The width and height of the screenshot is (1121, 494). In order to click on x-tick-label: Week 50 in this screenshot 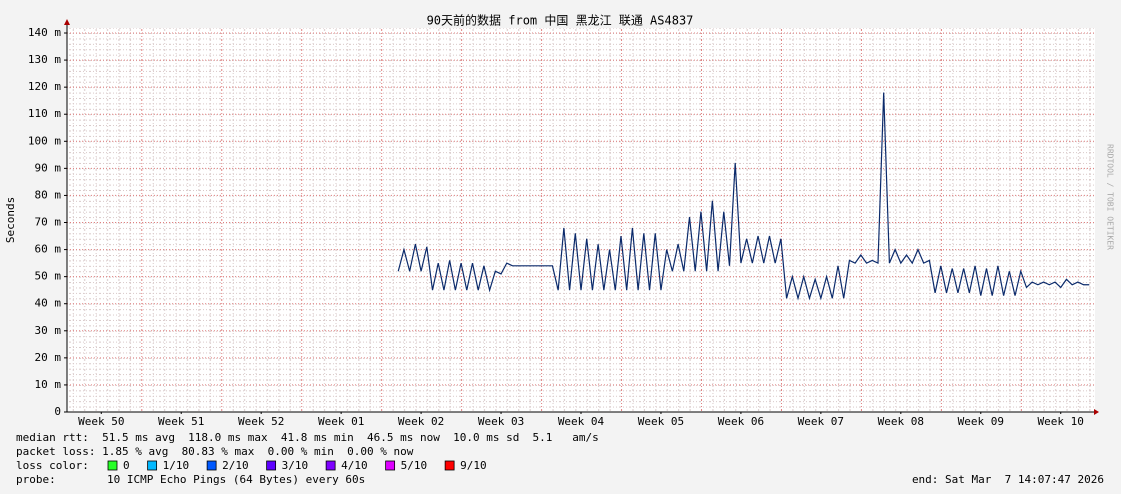, I will do `click(101, 421)`.